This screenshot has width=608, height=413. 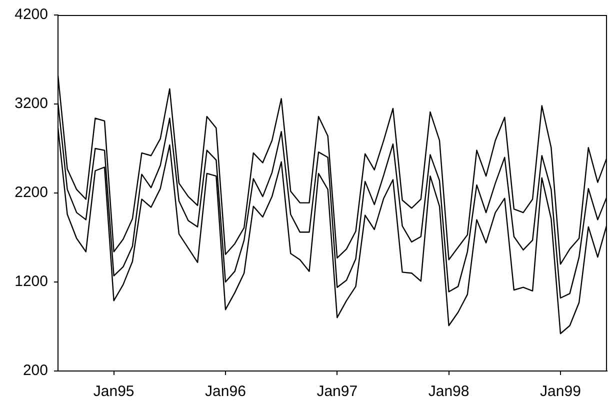 I want to click on y-tick-label: 1200, so click(x=31, y=281).